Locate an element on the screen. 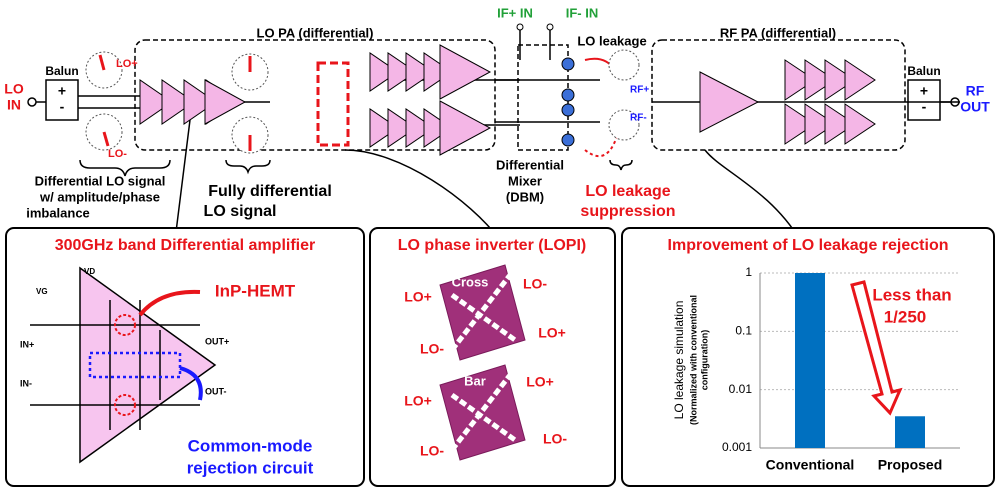  label: IF- IN is located at coordinates (582, 12).